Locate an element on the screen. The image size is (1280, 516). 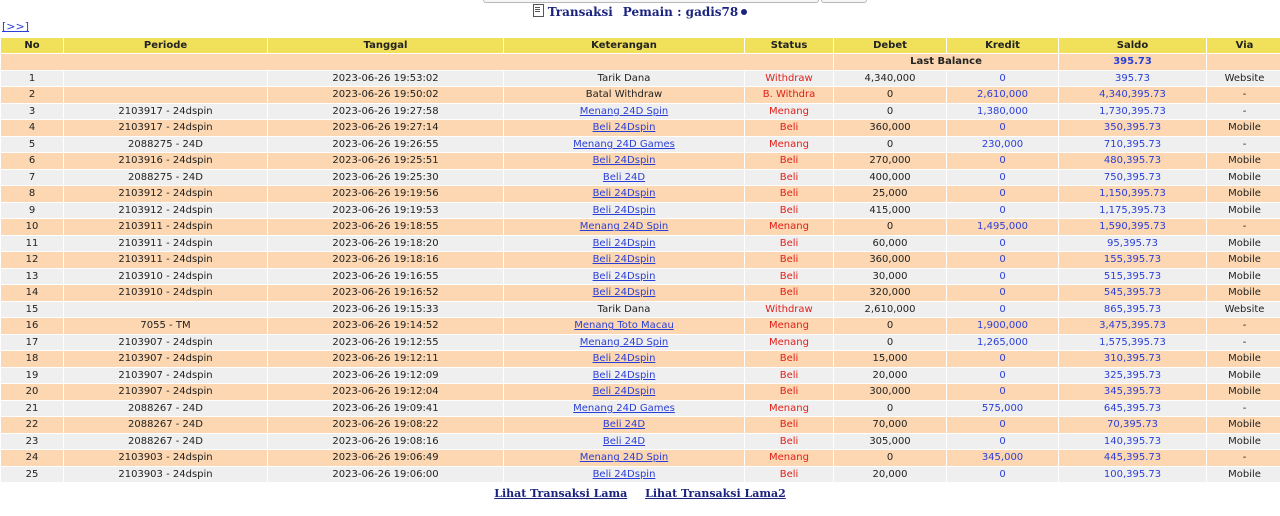
cell-no: 15 is located at coordinates (32, 309).